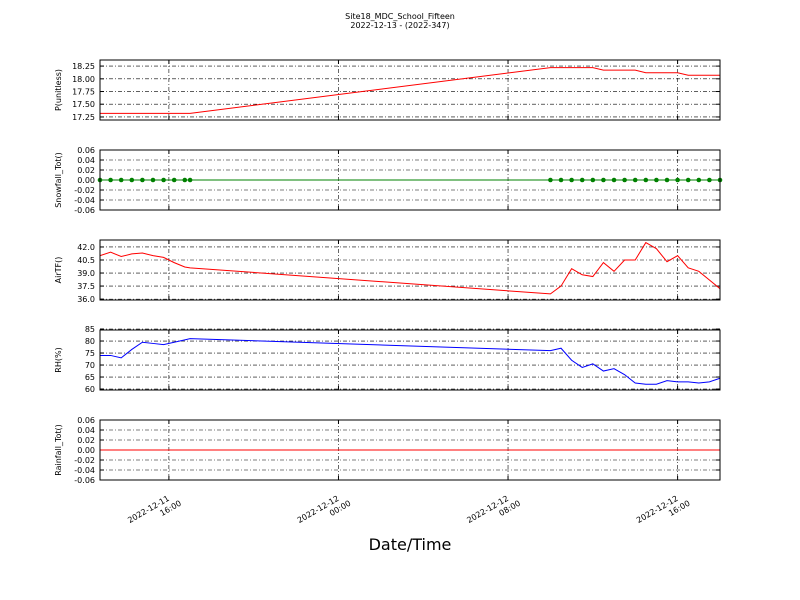  Describe the element at coordinates (58, 450) in the screenshot. I see `y-axis-label: Rainfall_Tot()` at that location.